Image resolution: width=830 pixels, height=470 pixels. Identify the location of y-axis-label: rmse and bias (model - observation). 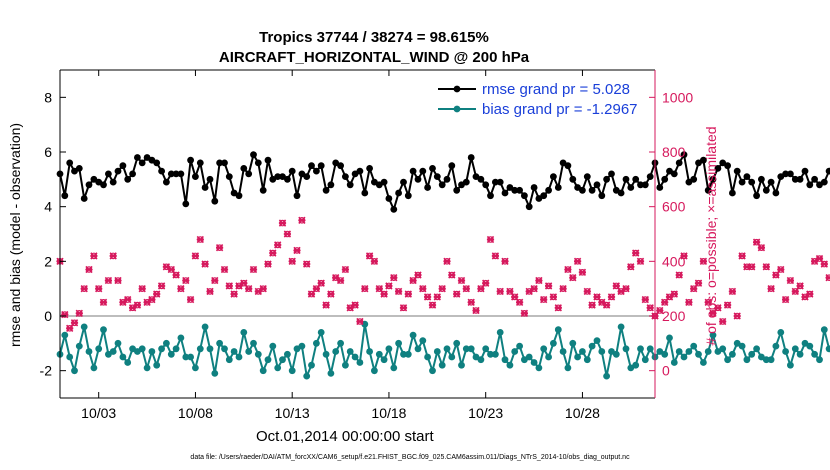
(15, 235).